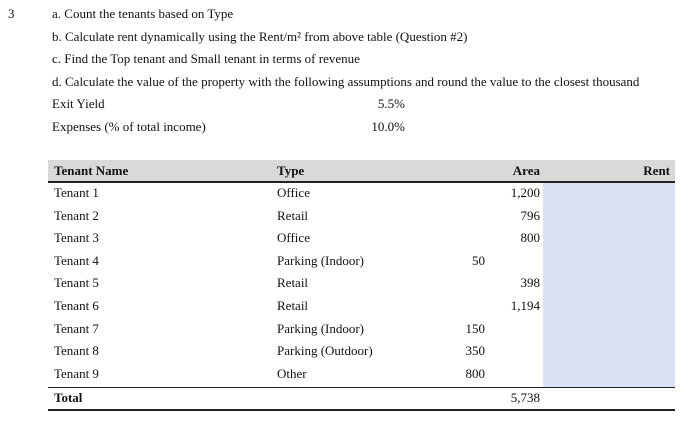 The height and width of the screenshot is (423, 700). Describe the element at coordinates (525, 305) in the screenshot. I see `table-cell: 1,194` at that location.